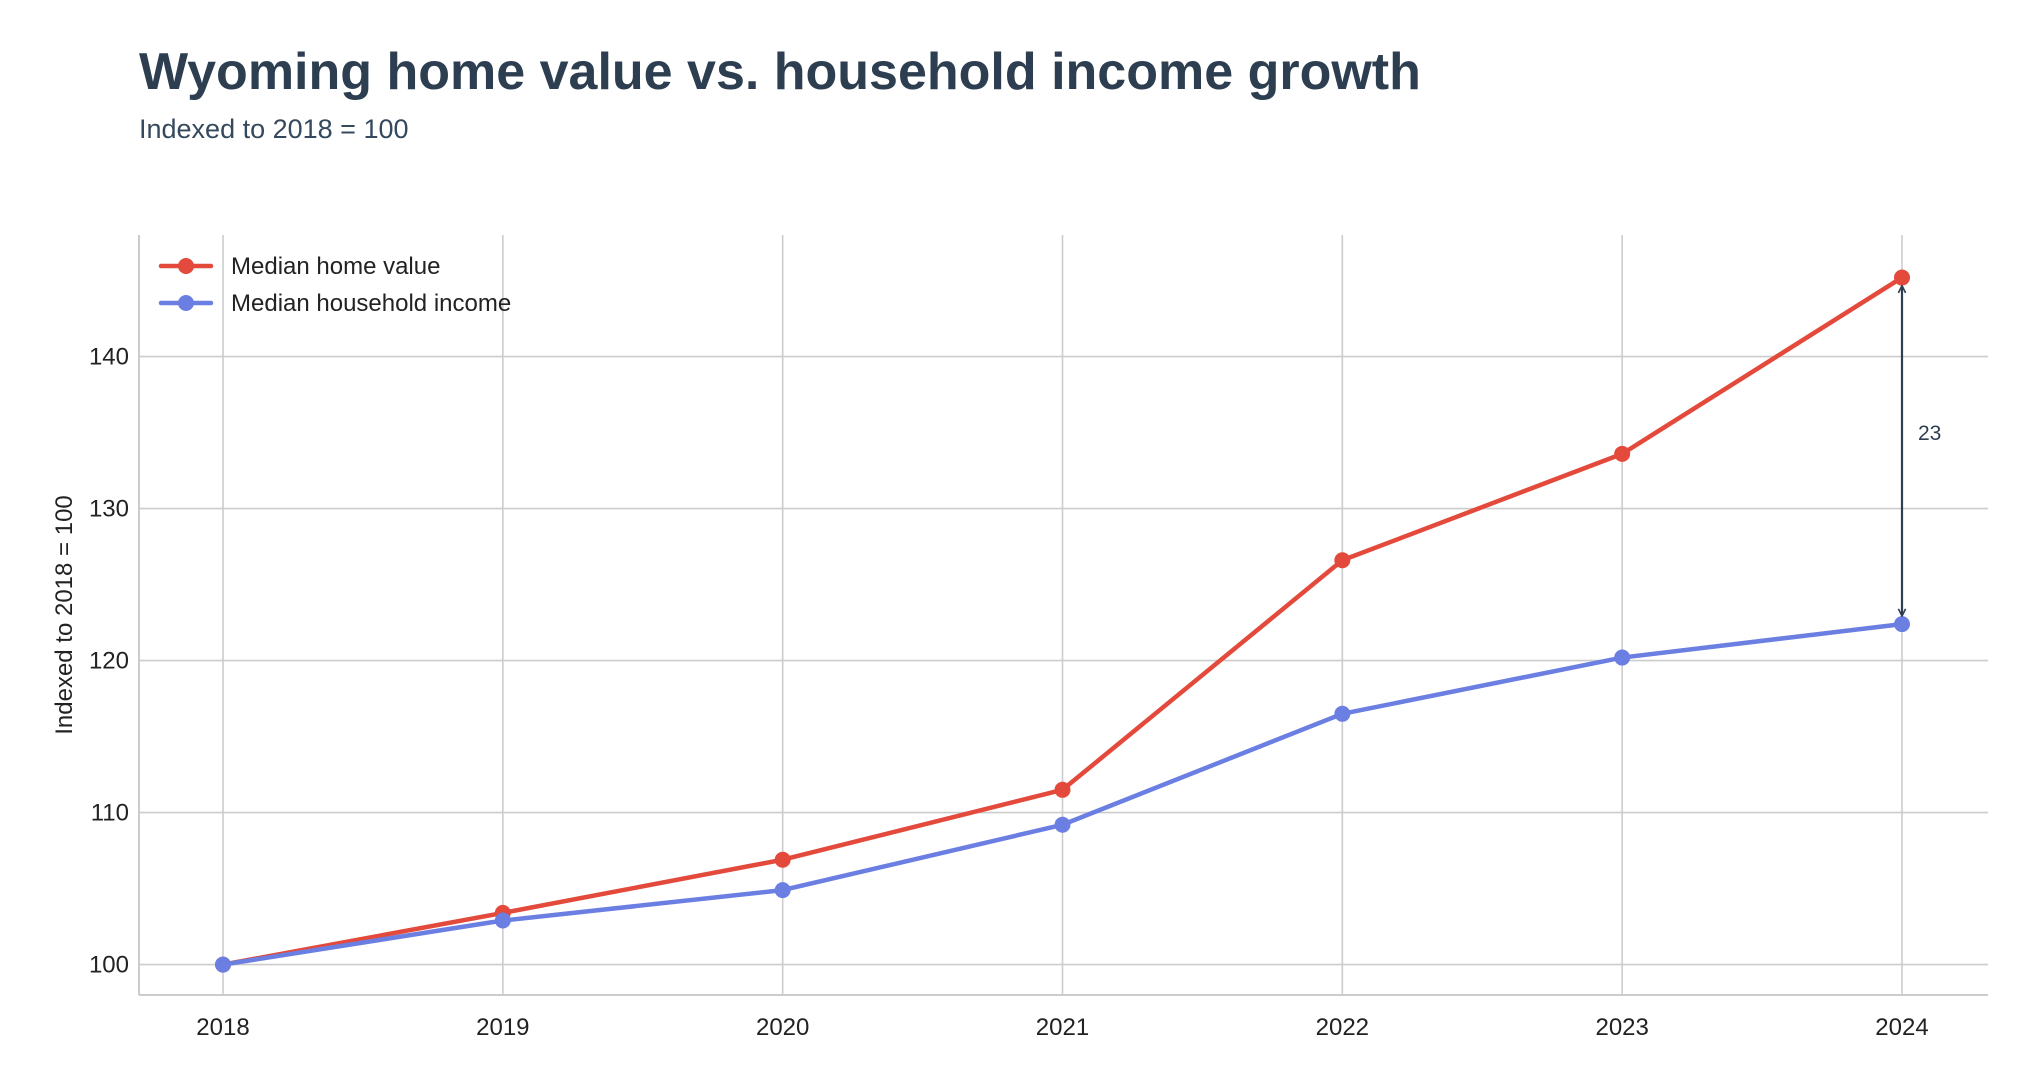  I want to click on annotation-layer: 23, so click(1921, 451).